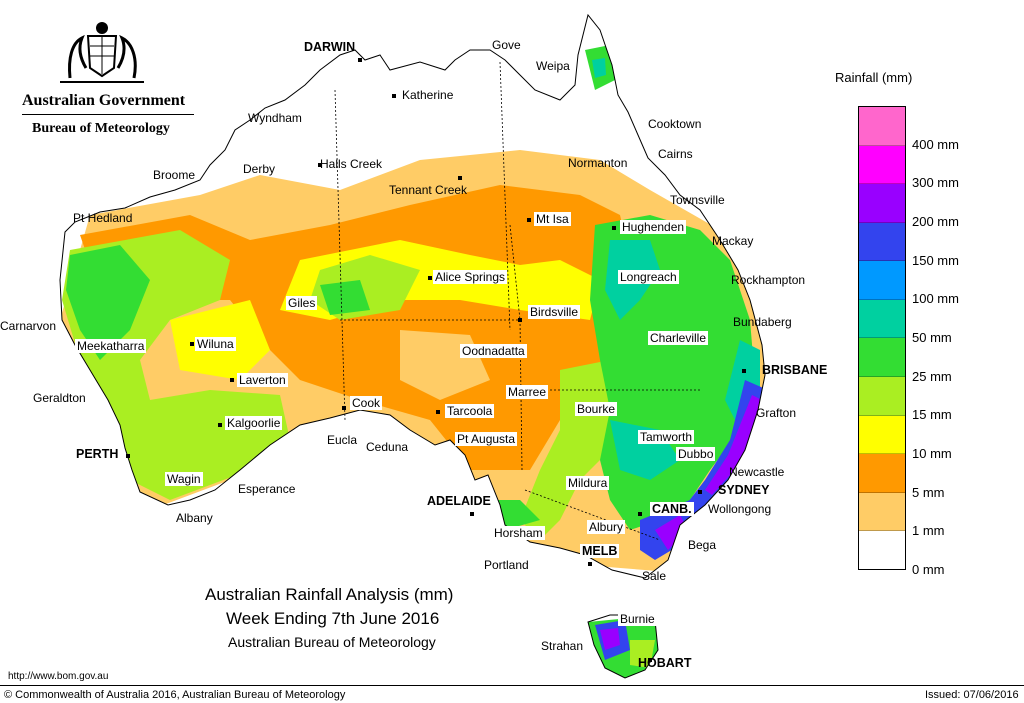 The width and height of the screenshot is (1024, 703). What do you see at coordinates (506, 565) in the screenshot?
I see `place-portland: Portland` at bounding box center [506, 565].